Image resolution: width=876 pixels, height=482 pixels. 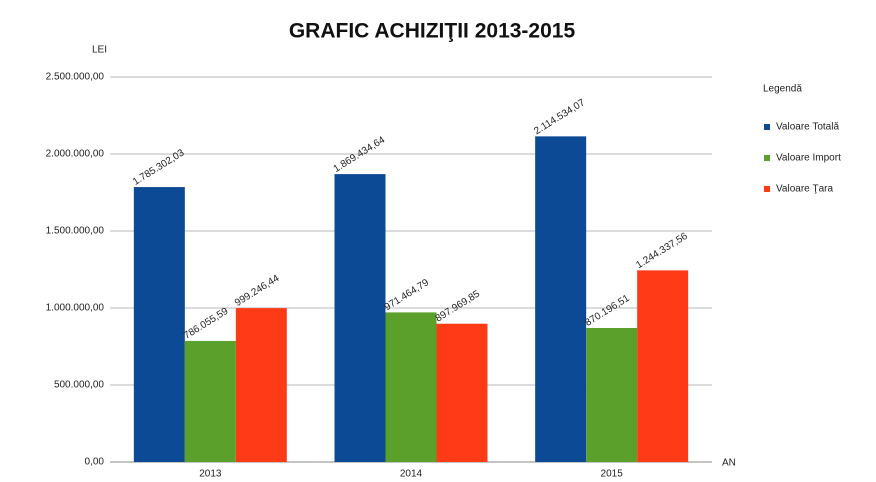 What do you see at coordinates (75, 154) in the screenshot?
I see `y-tick-label: 2.000.000,00` at bounding box center [75, 154].